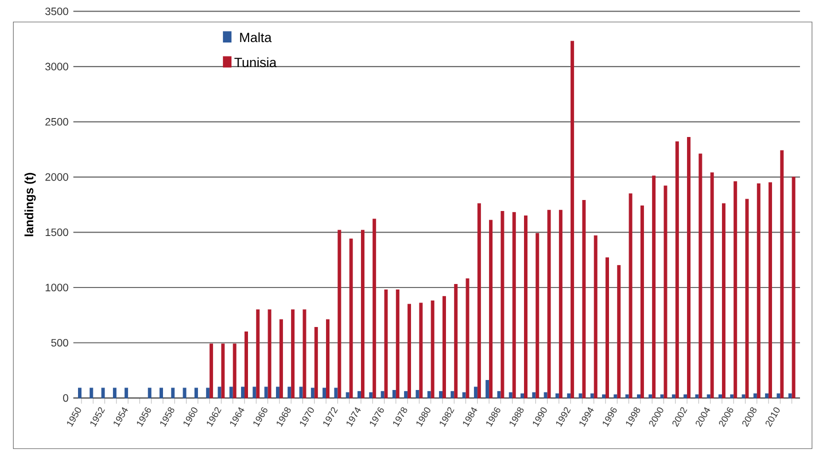 The image size is (826, 462). I want to click on y-tick-label: 3500, so click(56, 12).